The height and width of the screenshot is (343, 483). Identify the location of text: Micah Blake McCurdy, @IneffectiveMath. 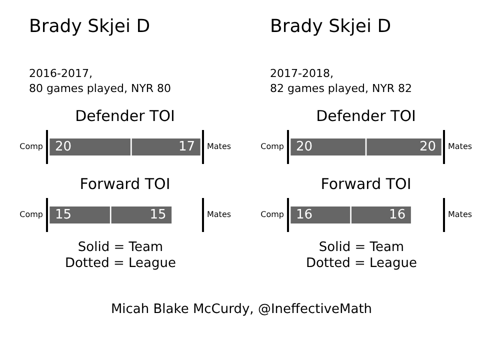
(242, 309).